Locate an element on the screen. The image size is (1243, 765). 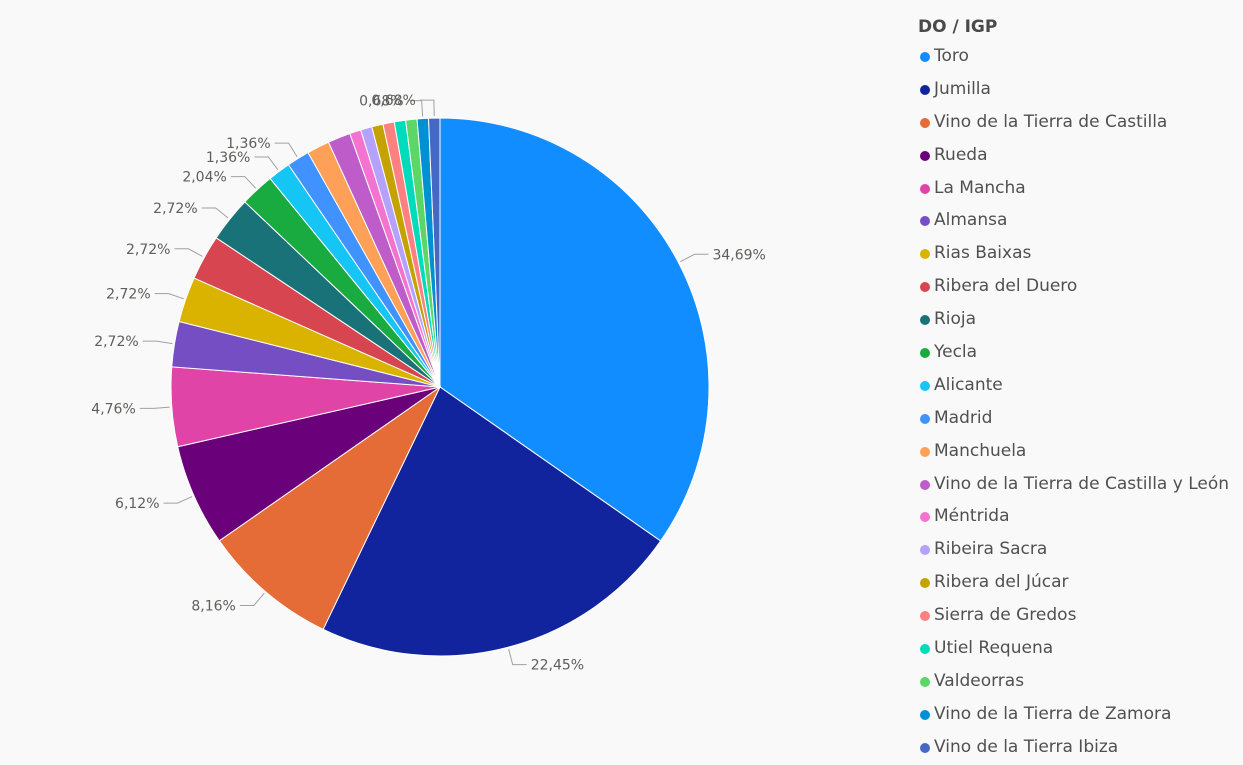
pie-slice-toro is located at coordinates (574, 329).